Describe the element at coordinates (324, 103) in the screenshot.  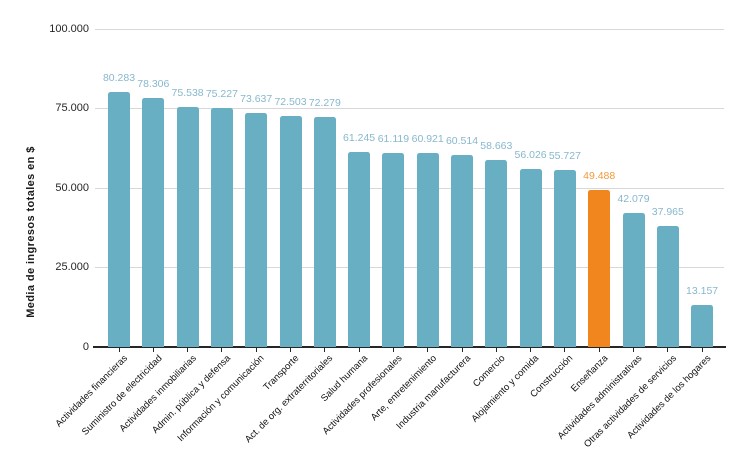
I see `bar-value-label: 72.279` at that location.